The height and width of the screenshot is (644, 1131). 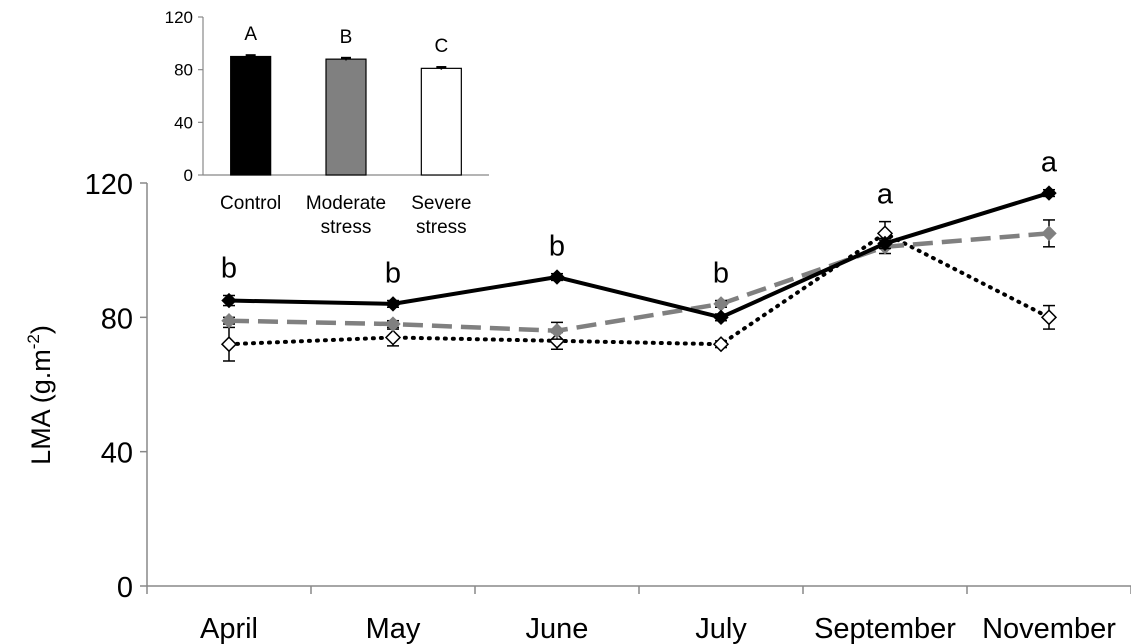 I want to click on inset-y-tick-label: 40, so click(x=183, y=122).